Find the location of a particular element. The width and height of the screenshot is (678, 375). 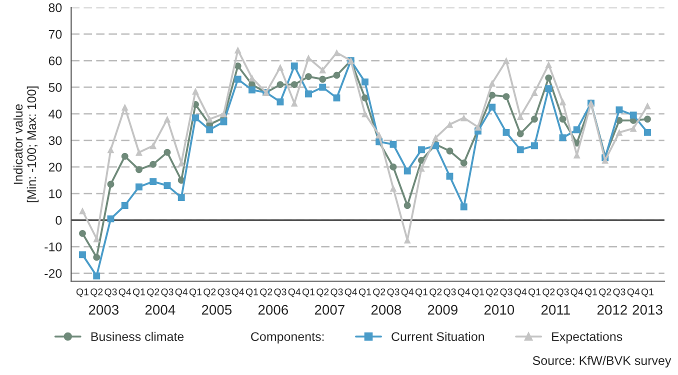

text: 2008 is located at coordinates (386, 309).